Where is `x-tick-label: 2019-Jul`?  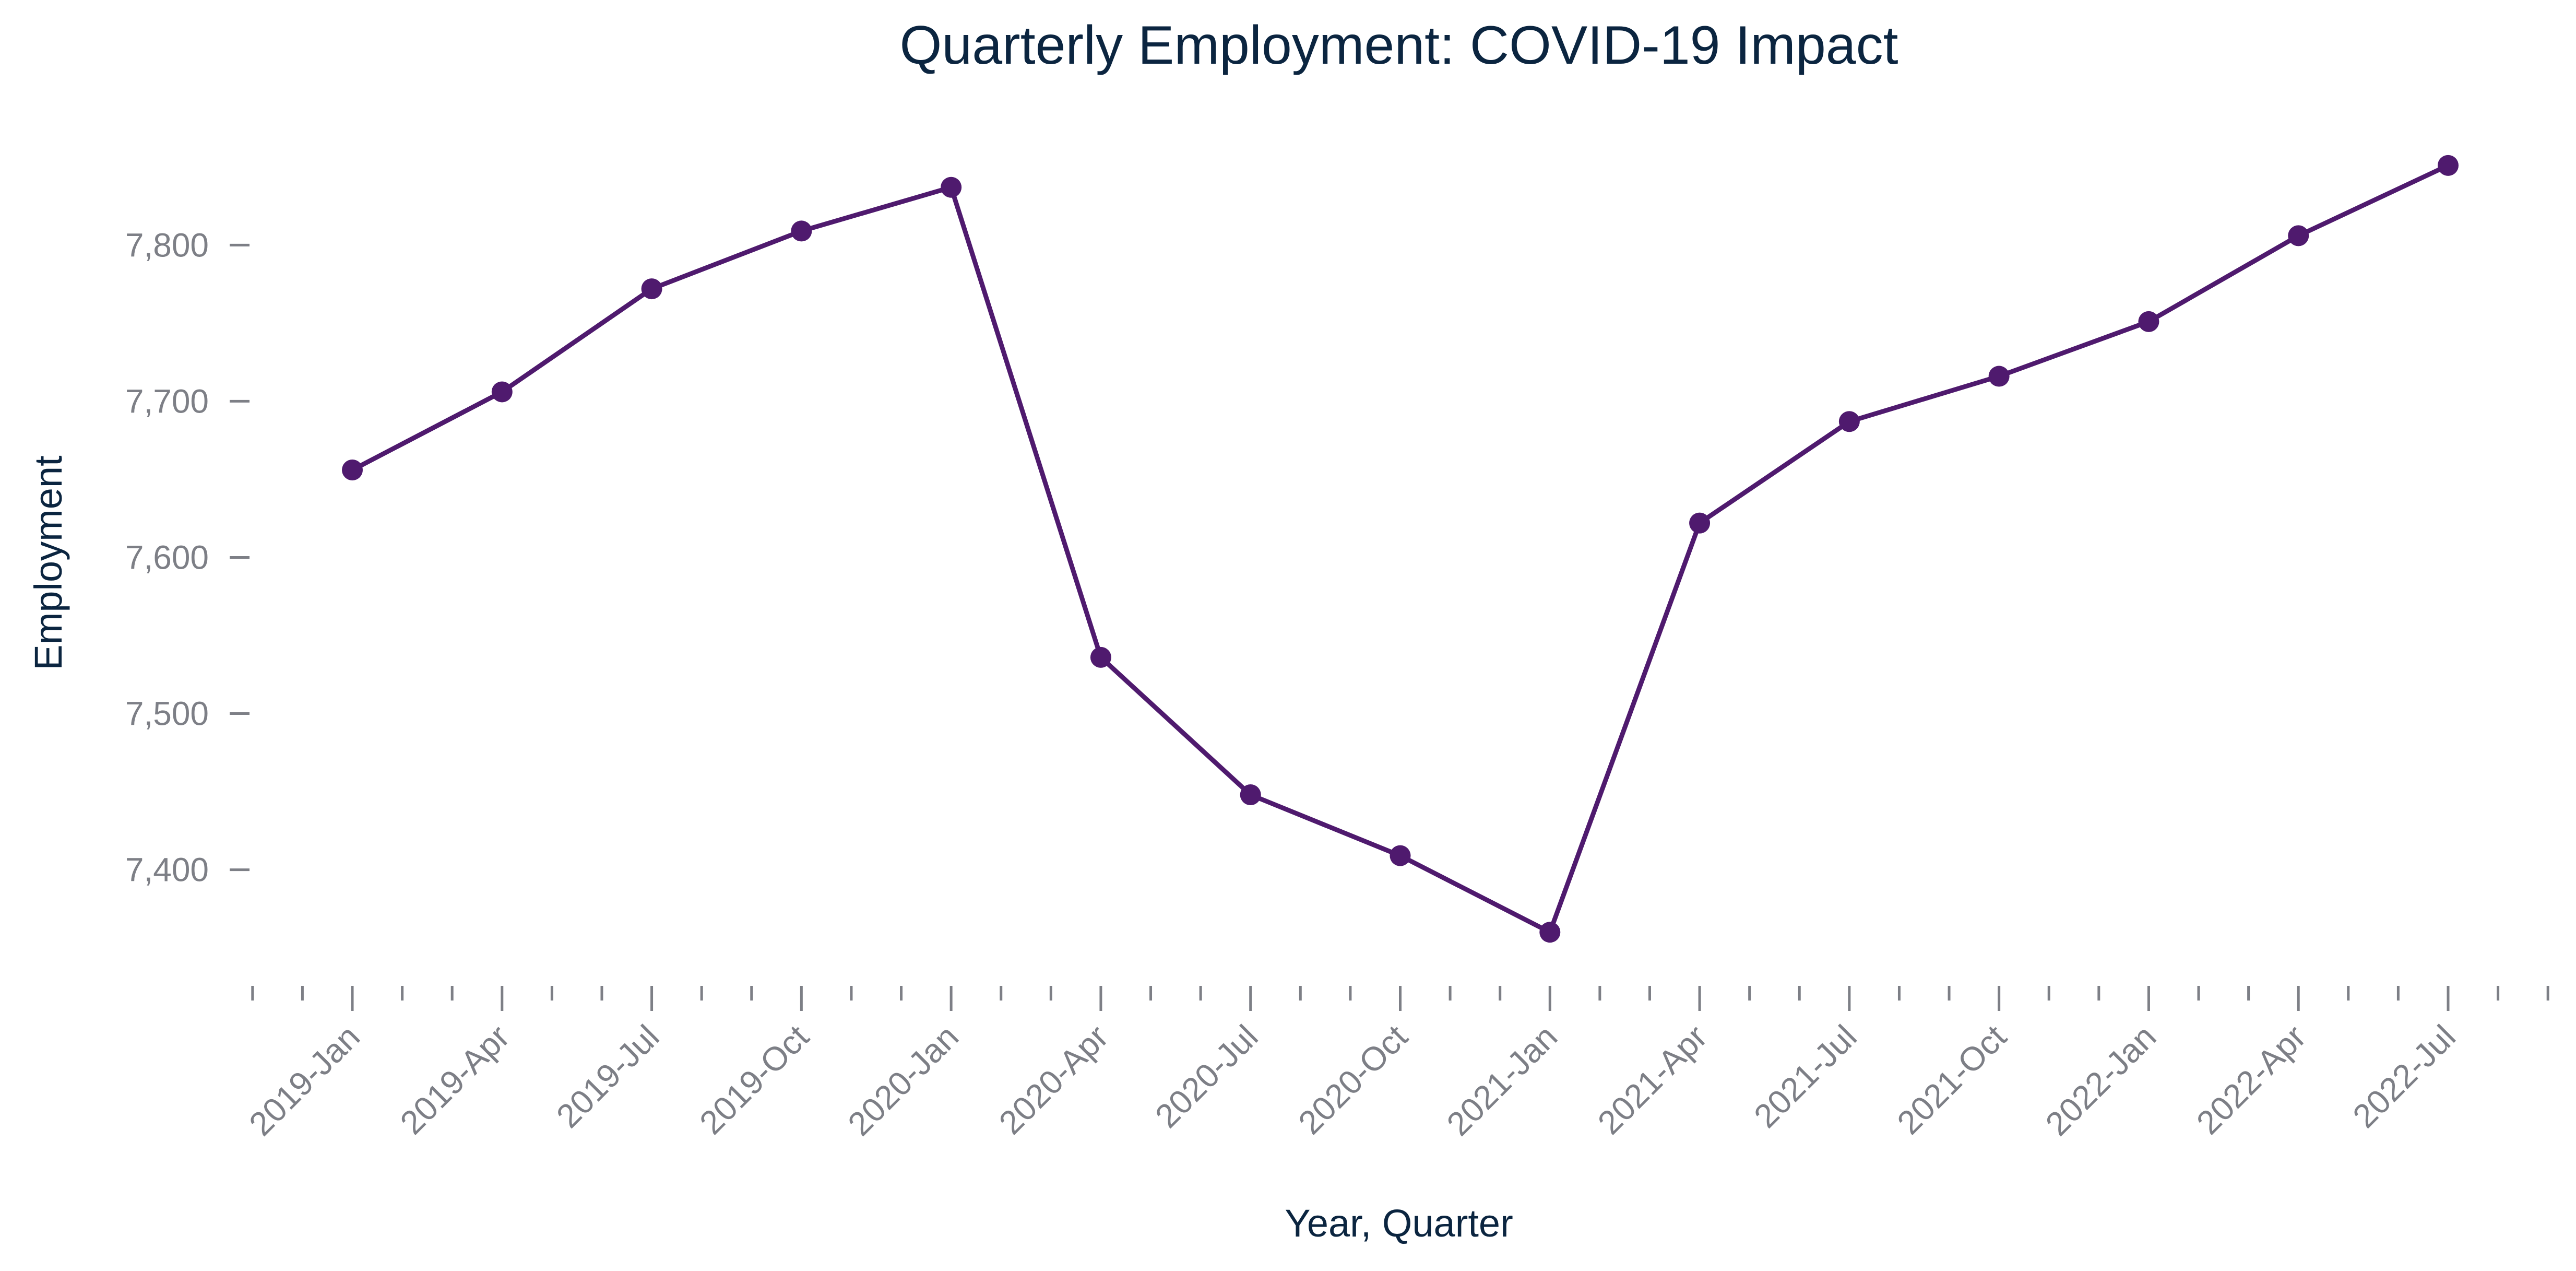
x-tick-label: 2019-Jul is located at coordinates (608, 1076).